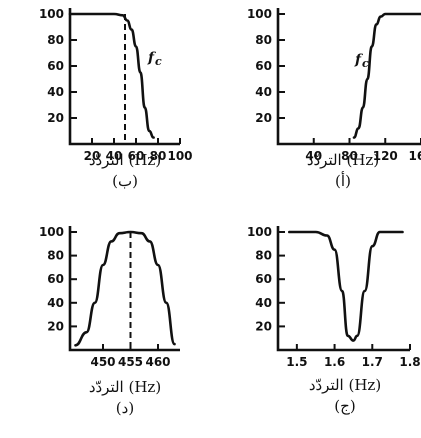 This screenshot has width=421, height=438. What do you see at coordinates (179, 156) in the screenshot?
I see `x-tick-label-b-100: 100` at bounding box center [179, 156].